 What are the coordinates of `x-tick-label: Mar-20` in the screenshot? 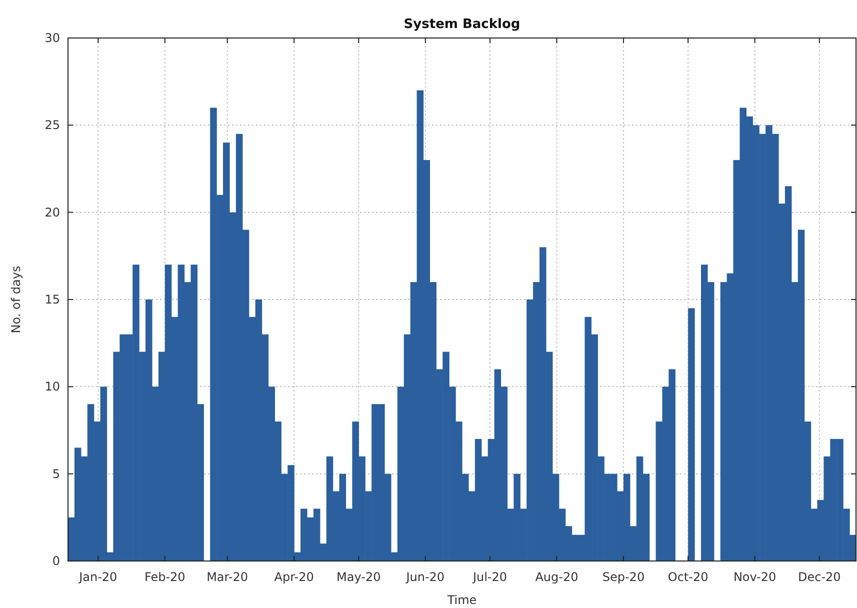 It's located at (227, 577).